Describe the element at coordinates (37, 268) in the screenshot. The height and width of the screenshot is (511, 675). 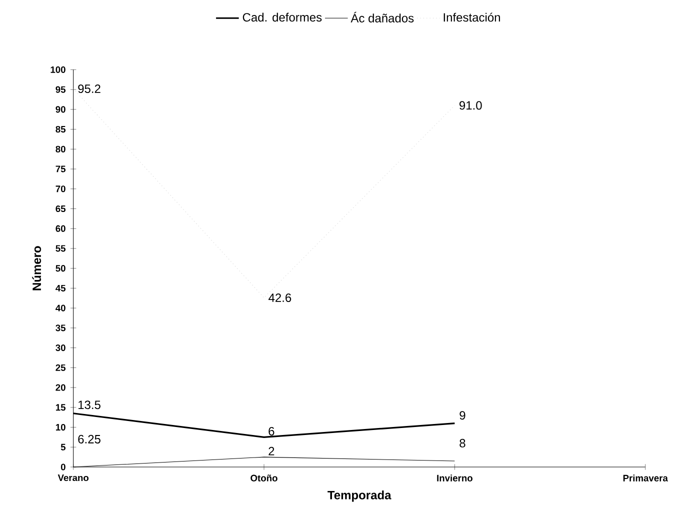
I see `y-axis-title: Número` at that location.